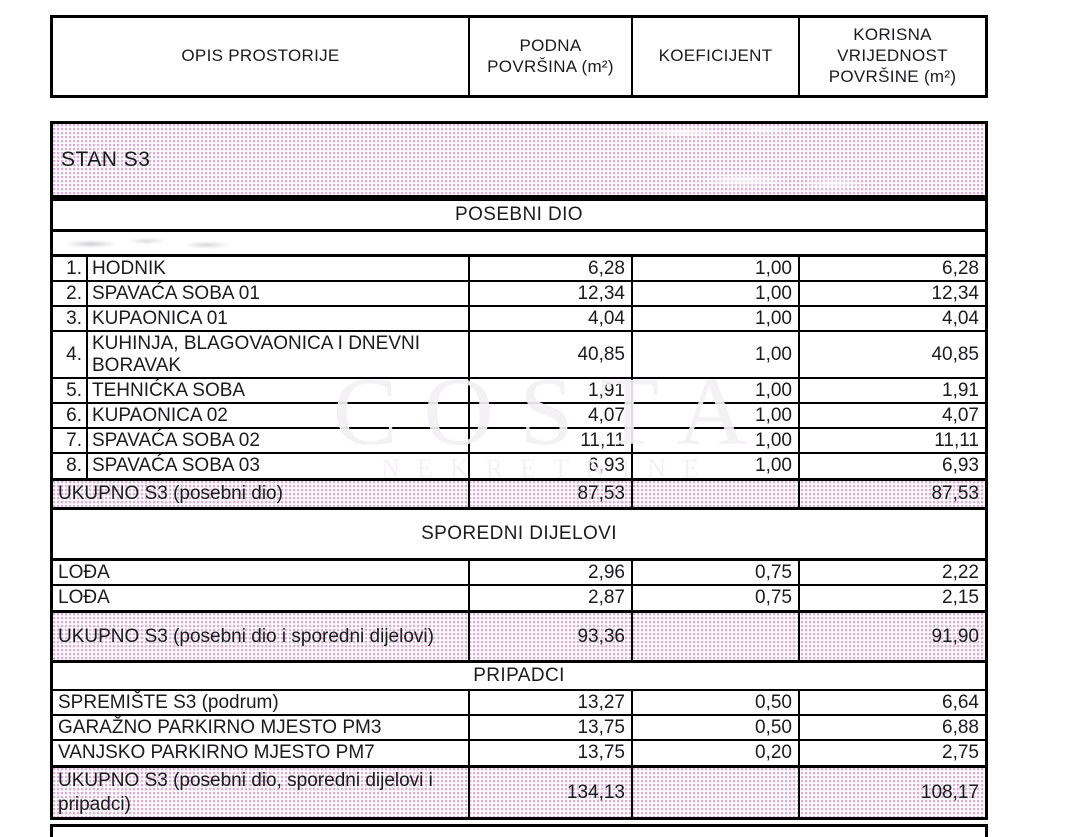  I want to click on korisna-vrijednost-cell: 6,28, so click(891, 268).